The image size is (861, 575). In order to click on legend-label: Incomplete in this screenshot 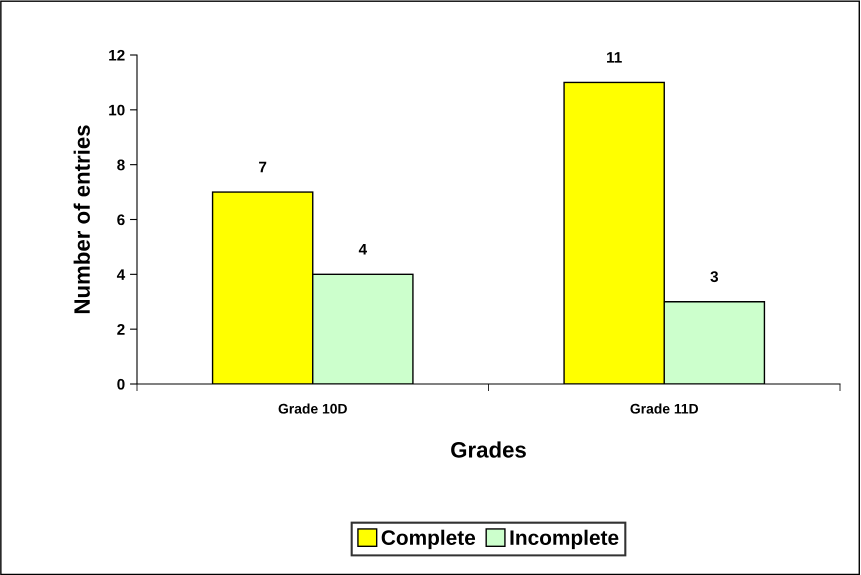, I will do `click(564, 540)`.